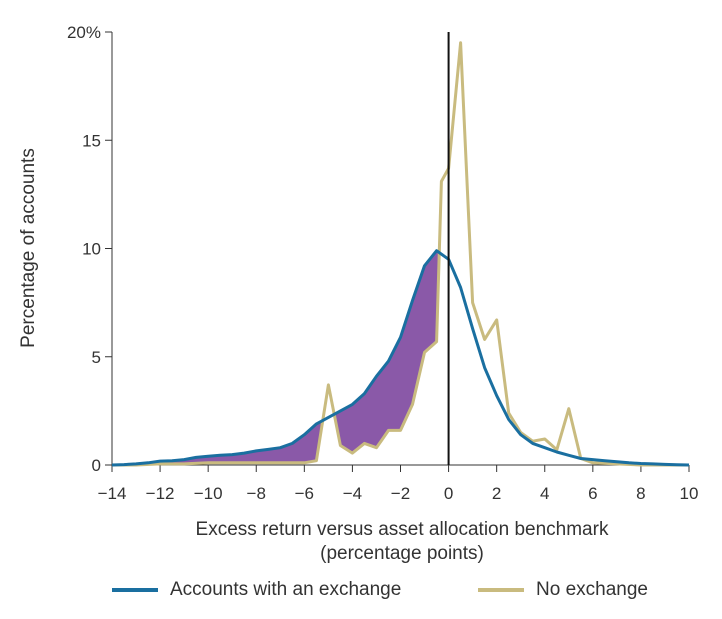 This screenshot has width=722, height=619. Describe the element at coordinates (501, 590) in the screenshot. I see `legend-swatch-no-exchange` at that location.